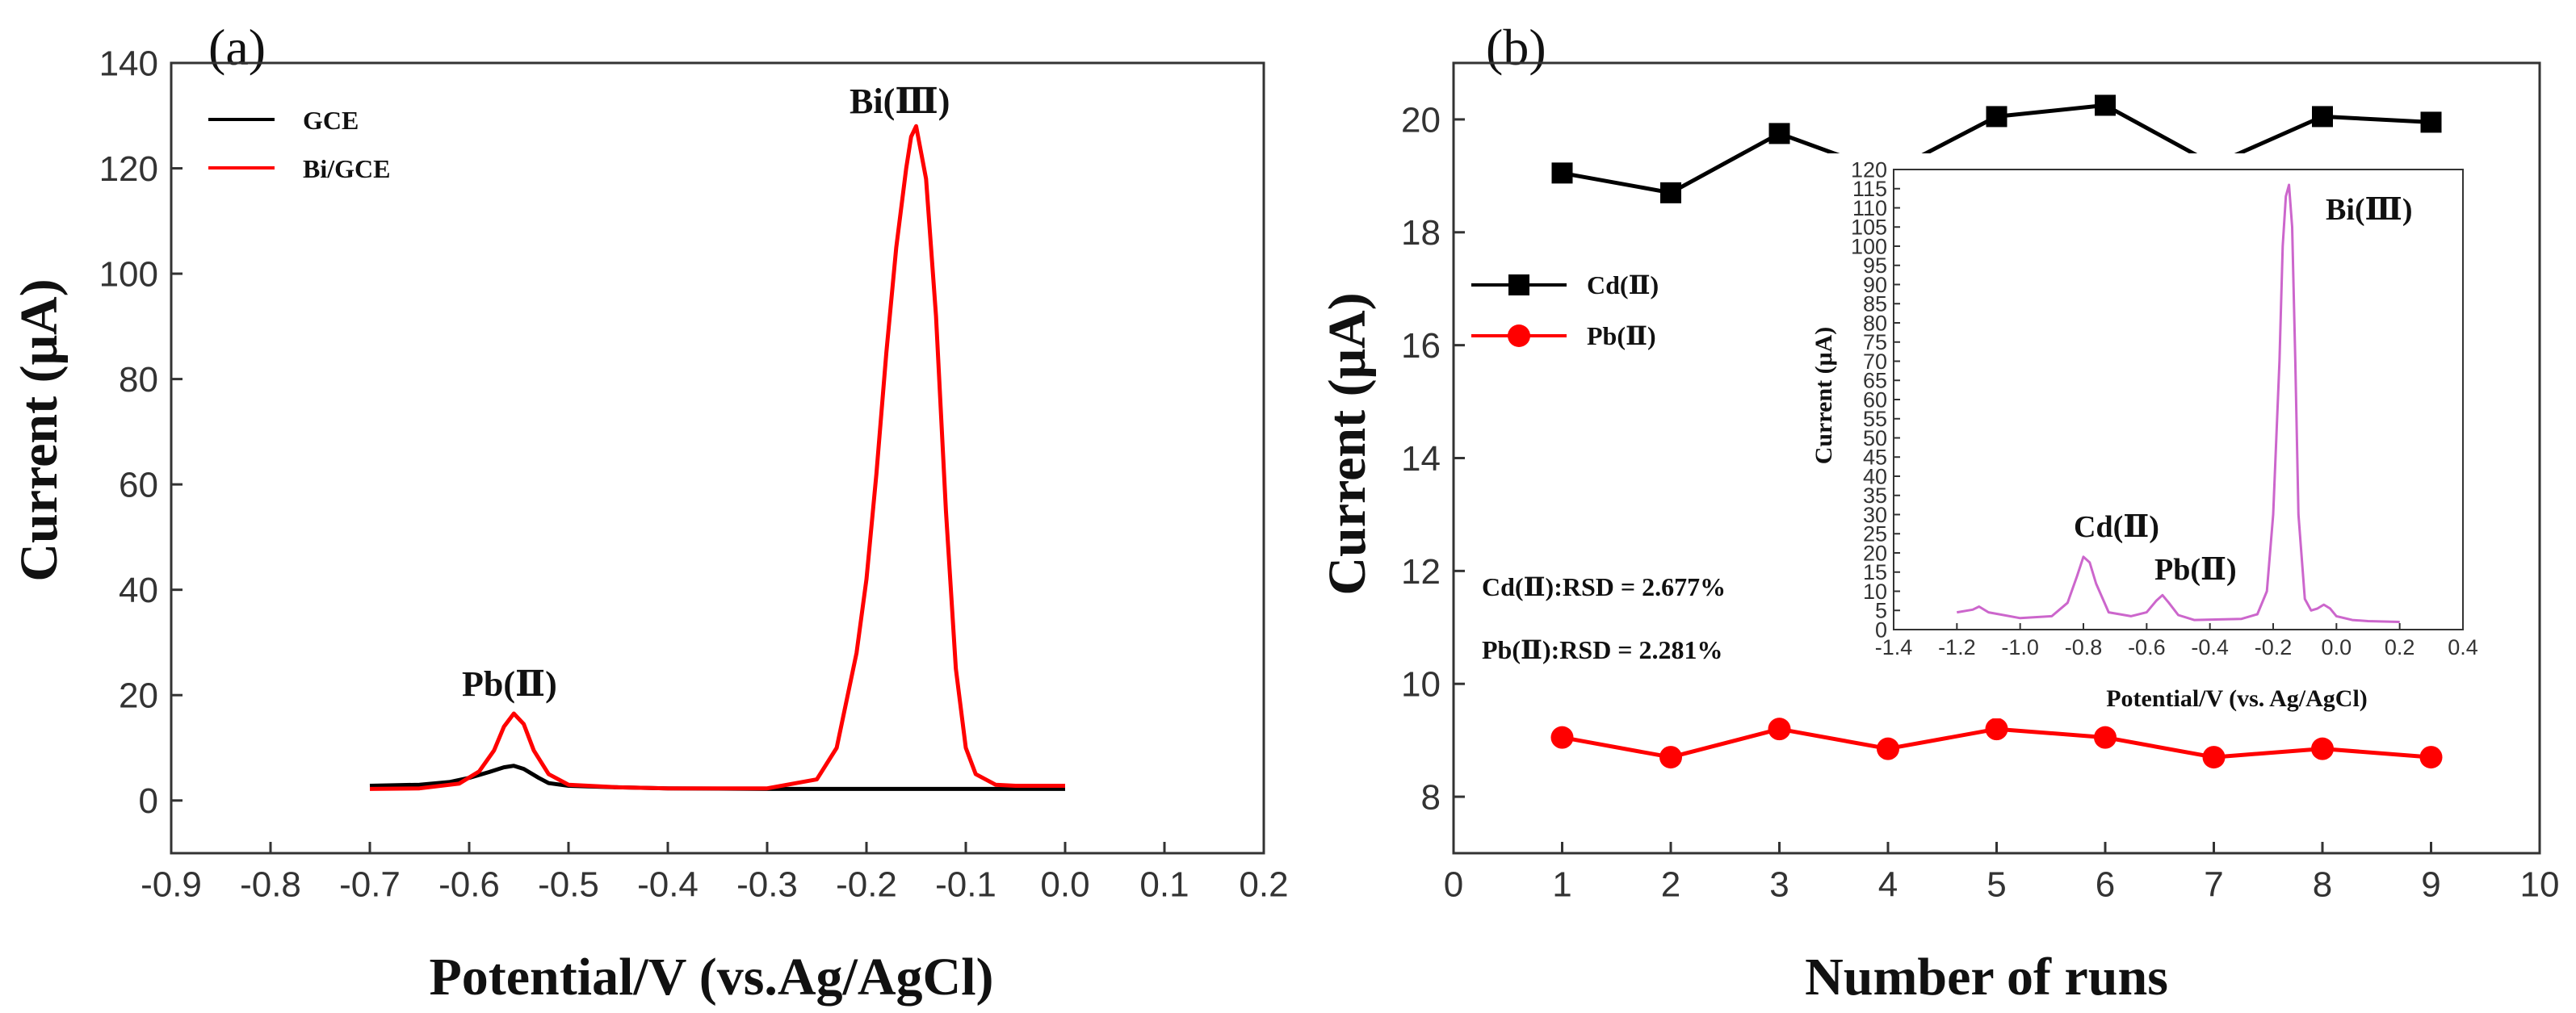 This screenshot has height=1013, width=2576. I want to click on inset-ytick-label: 85, so click(1875, 304).